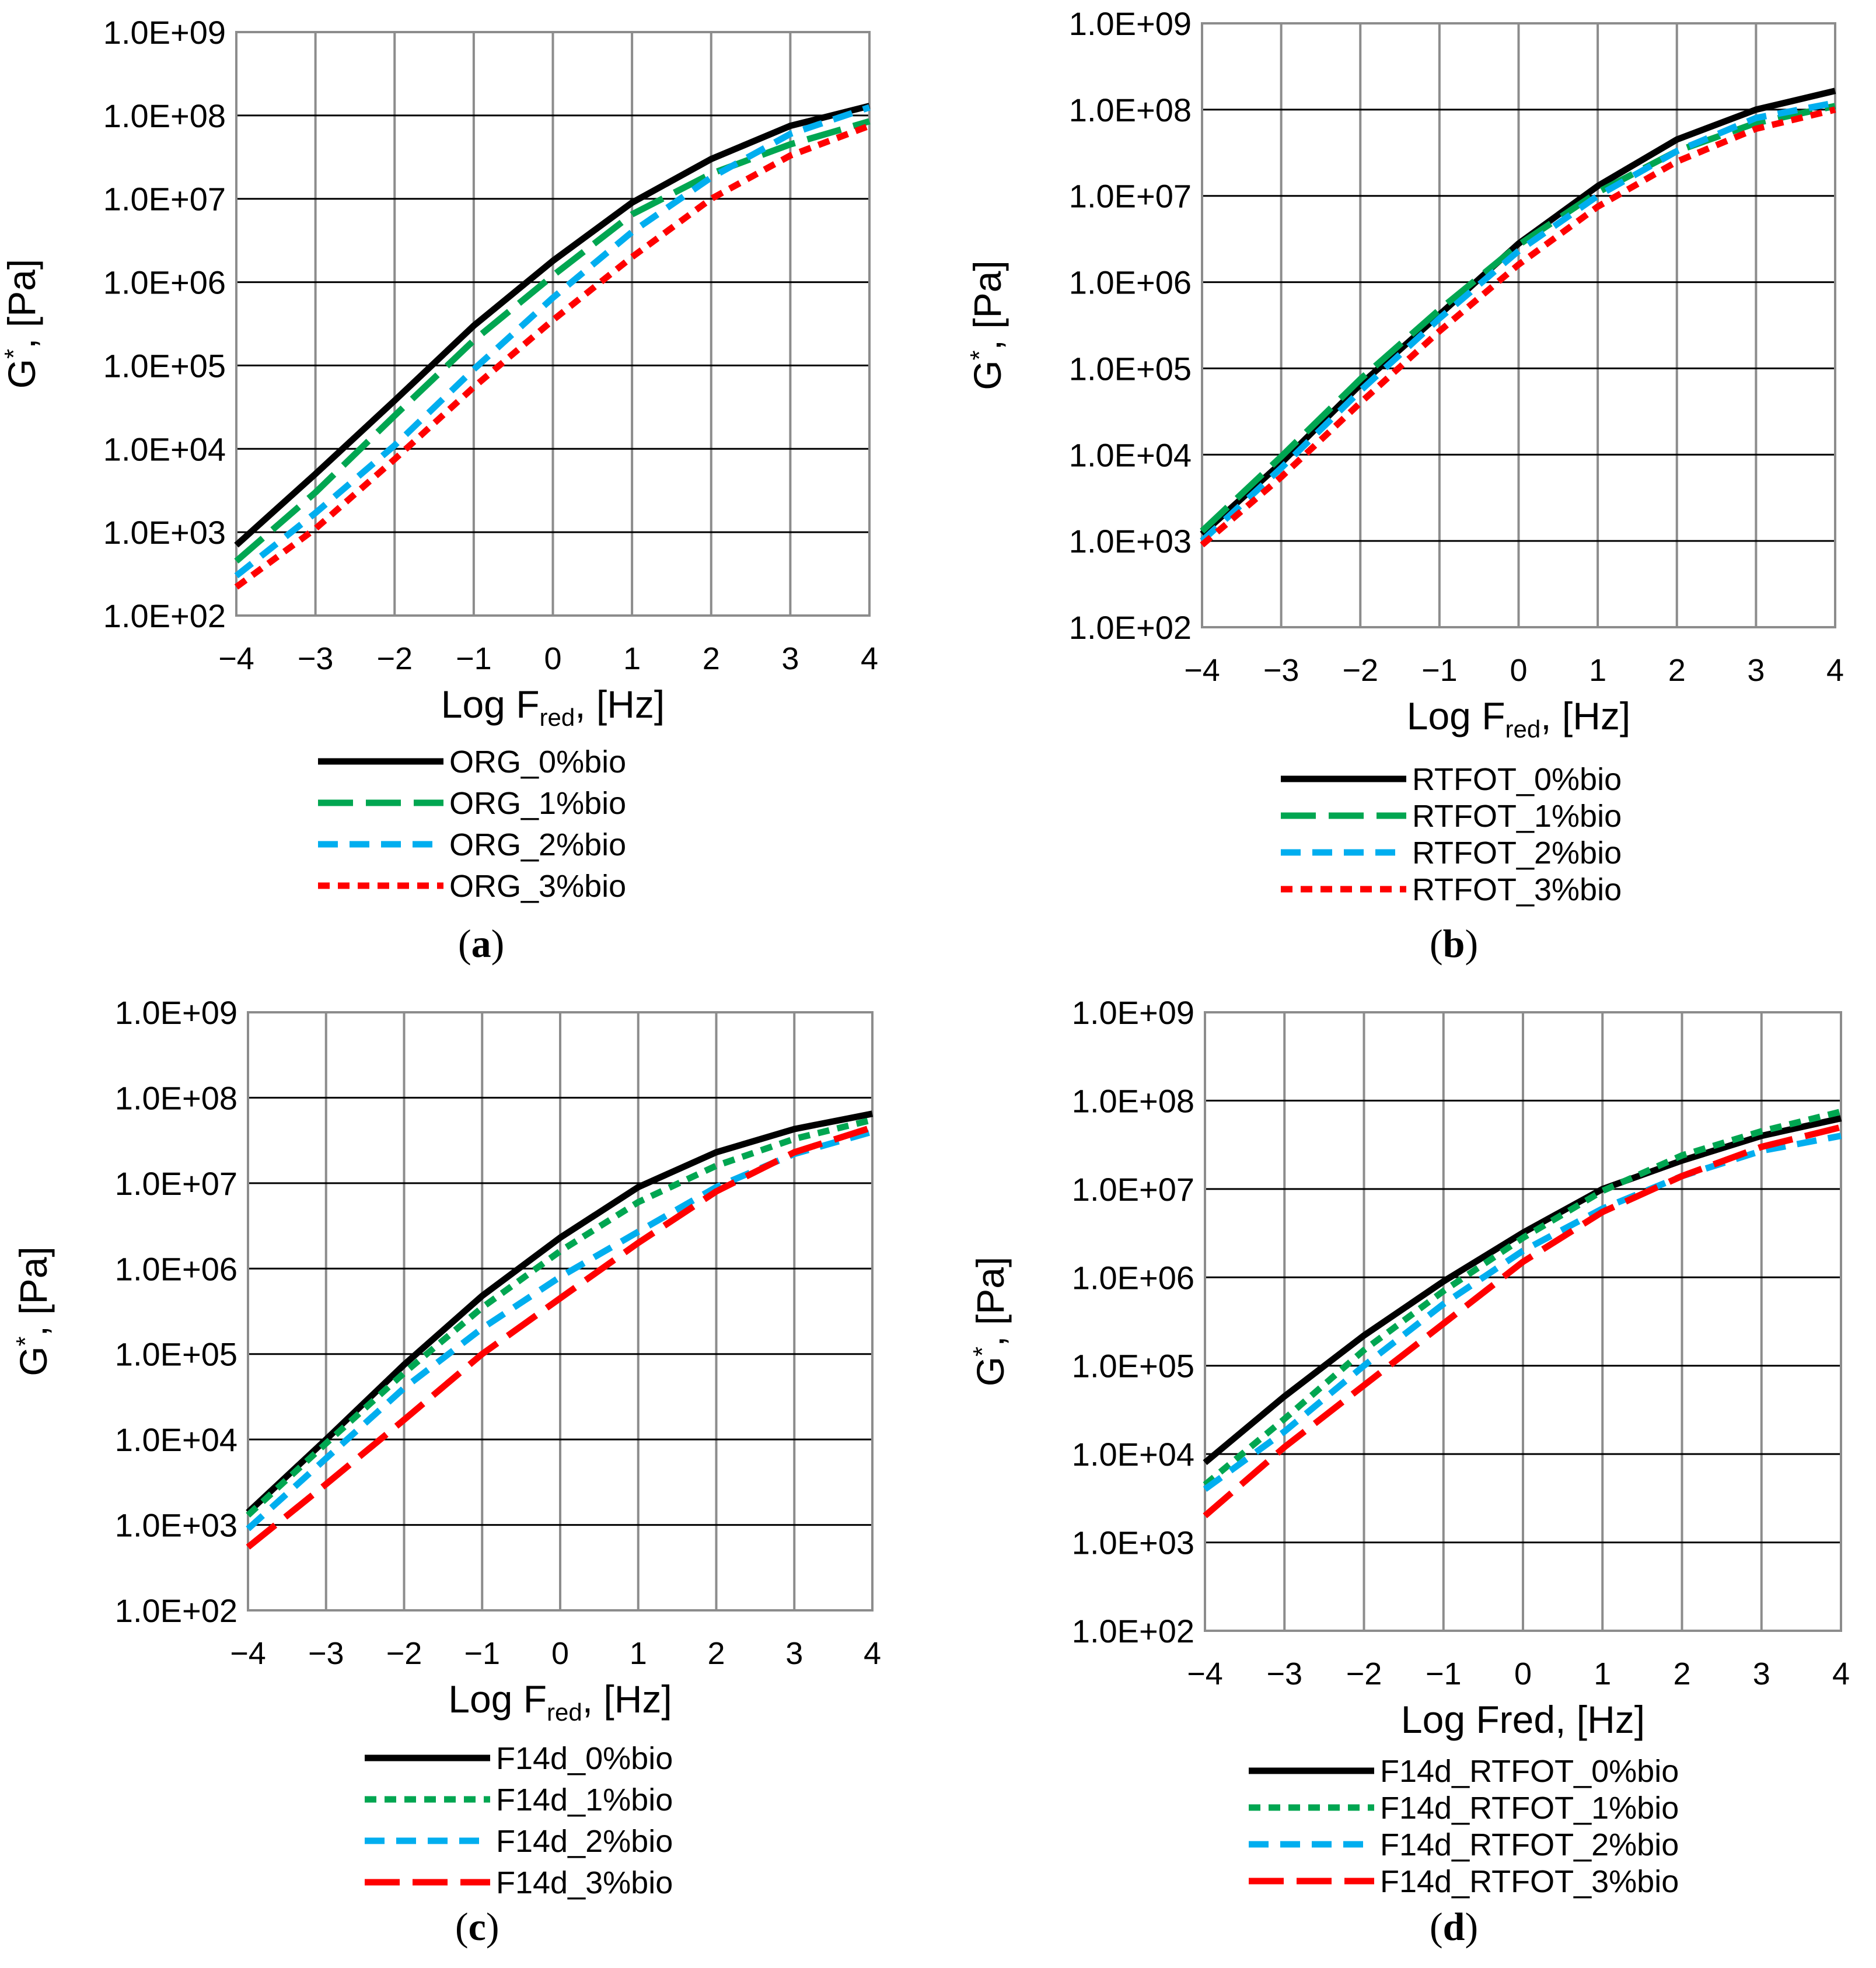  Describe the element at coordinates (1517, 889) in the screenshot. I see `legend-label: RTFOT_3%bio` at that location.